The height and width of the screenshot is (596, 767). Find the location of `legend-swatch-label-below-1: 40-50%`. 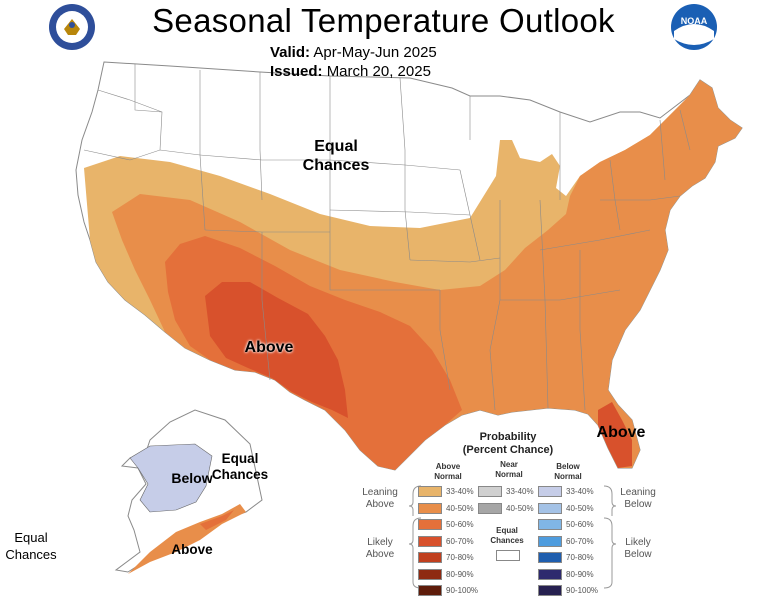

legend-swatch-label-below-1: 40-50% is located at coordinates (580, 508).